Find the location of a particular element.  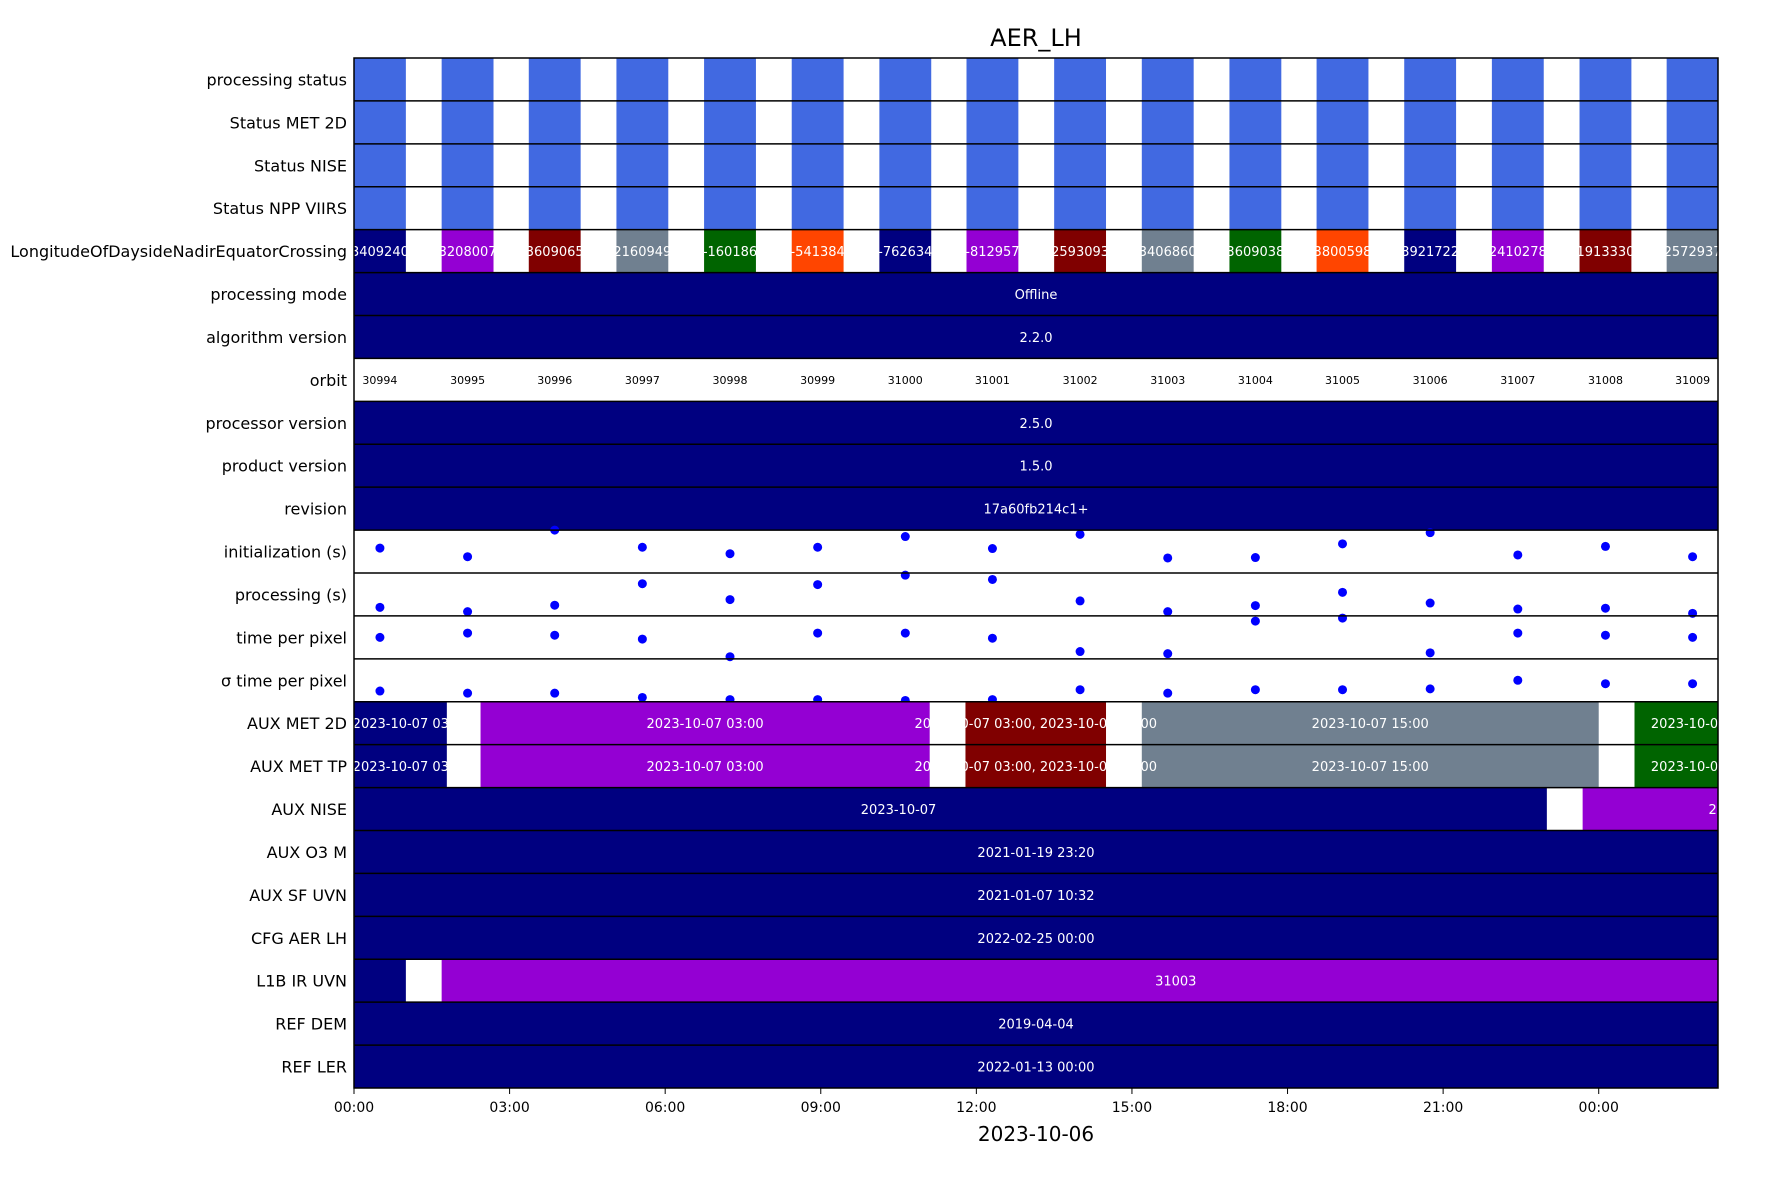

constant-label: 2.2.0 is located at coordinates (1035, 338).